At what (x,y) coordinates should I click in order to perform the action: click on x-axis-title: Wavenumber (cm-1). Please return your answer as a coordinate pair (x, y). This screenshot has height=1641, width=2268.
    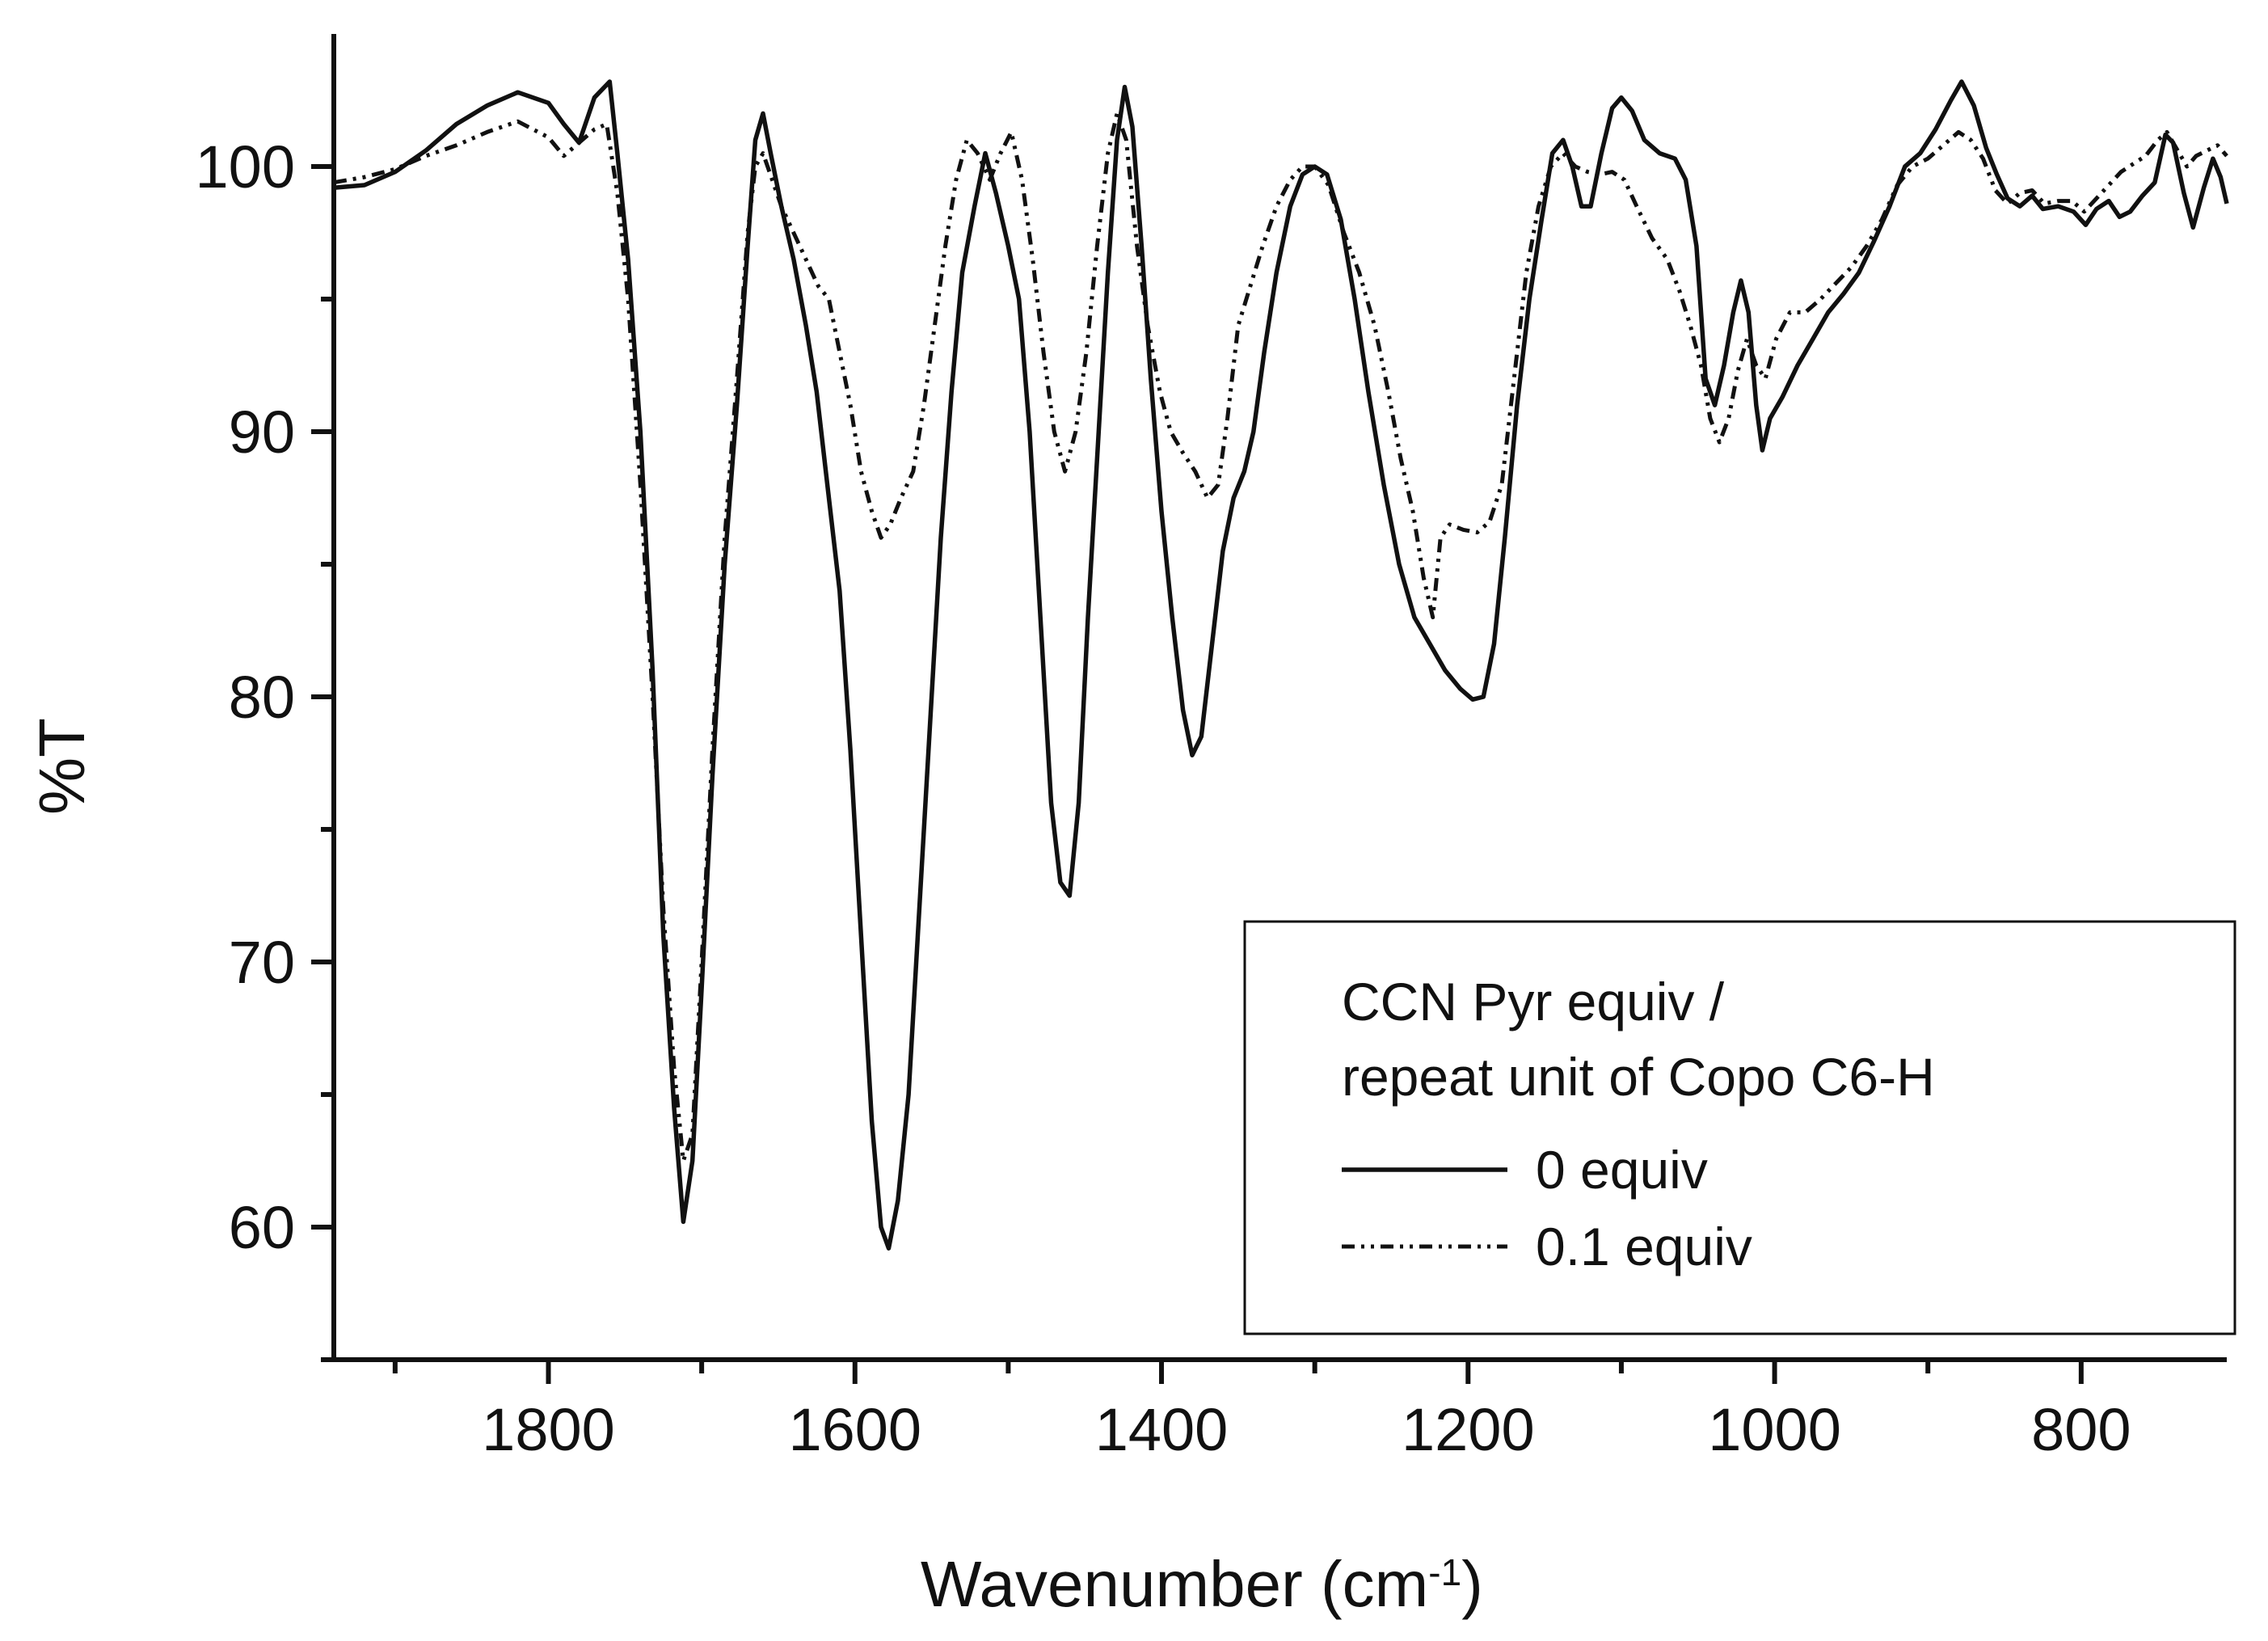
    Looking at the image, I should click on (1202, 1584).